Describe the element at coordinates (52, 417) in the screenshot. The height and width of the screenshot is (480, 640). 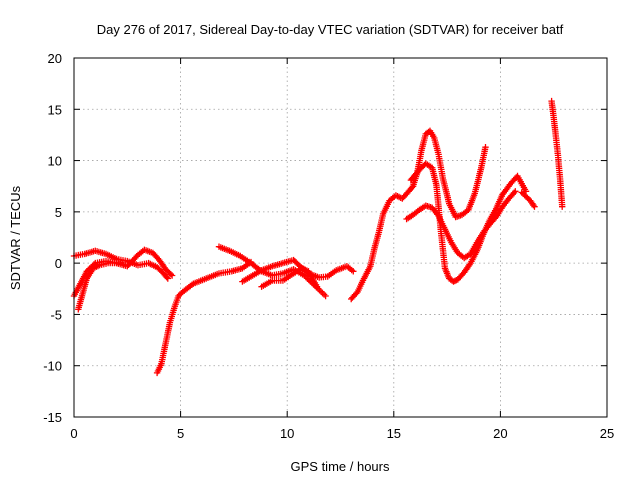
I see `y-tick-label: -15` at that location.